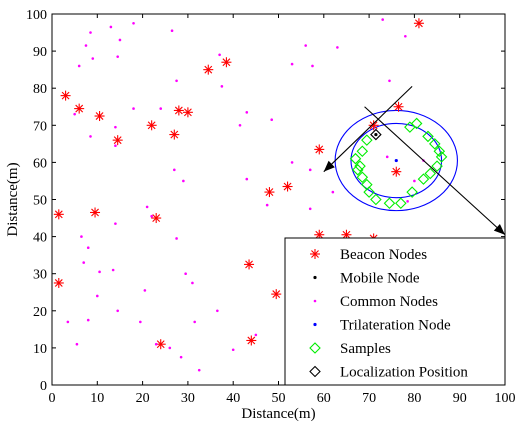 The image size is (517, 430). What do you see at coordinates (460, 398) in the screenshot?
I see `x-tick-label: 90` at bounding box center [460, 398].